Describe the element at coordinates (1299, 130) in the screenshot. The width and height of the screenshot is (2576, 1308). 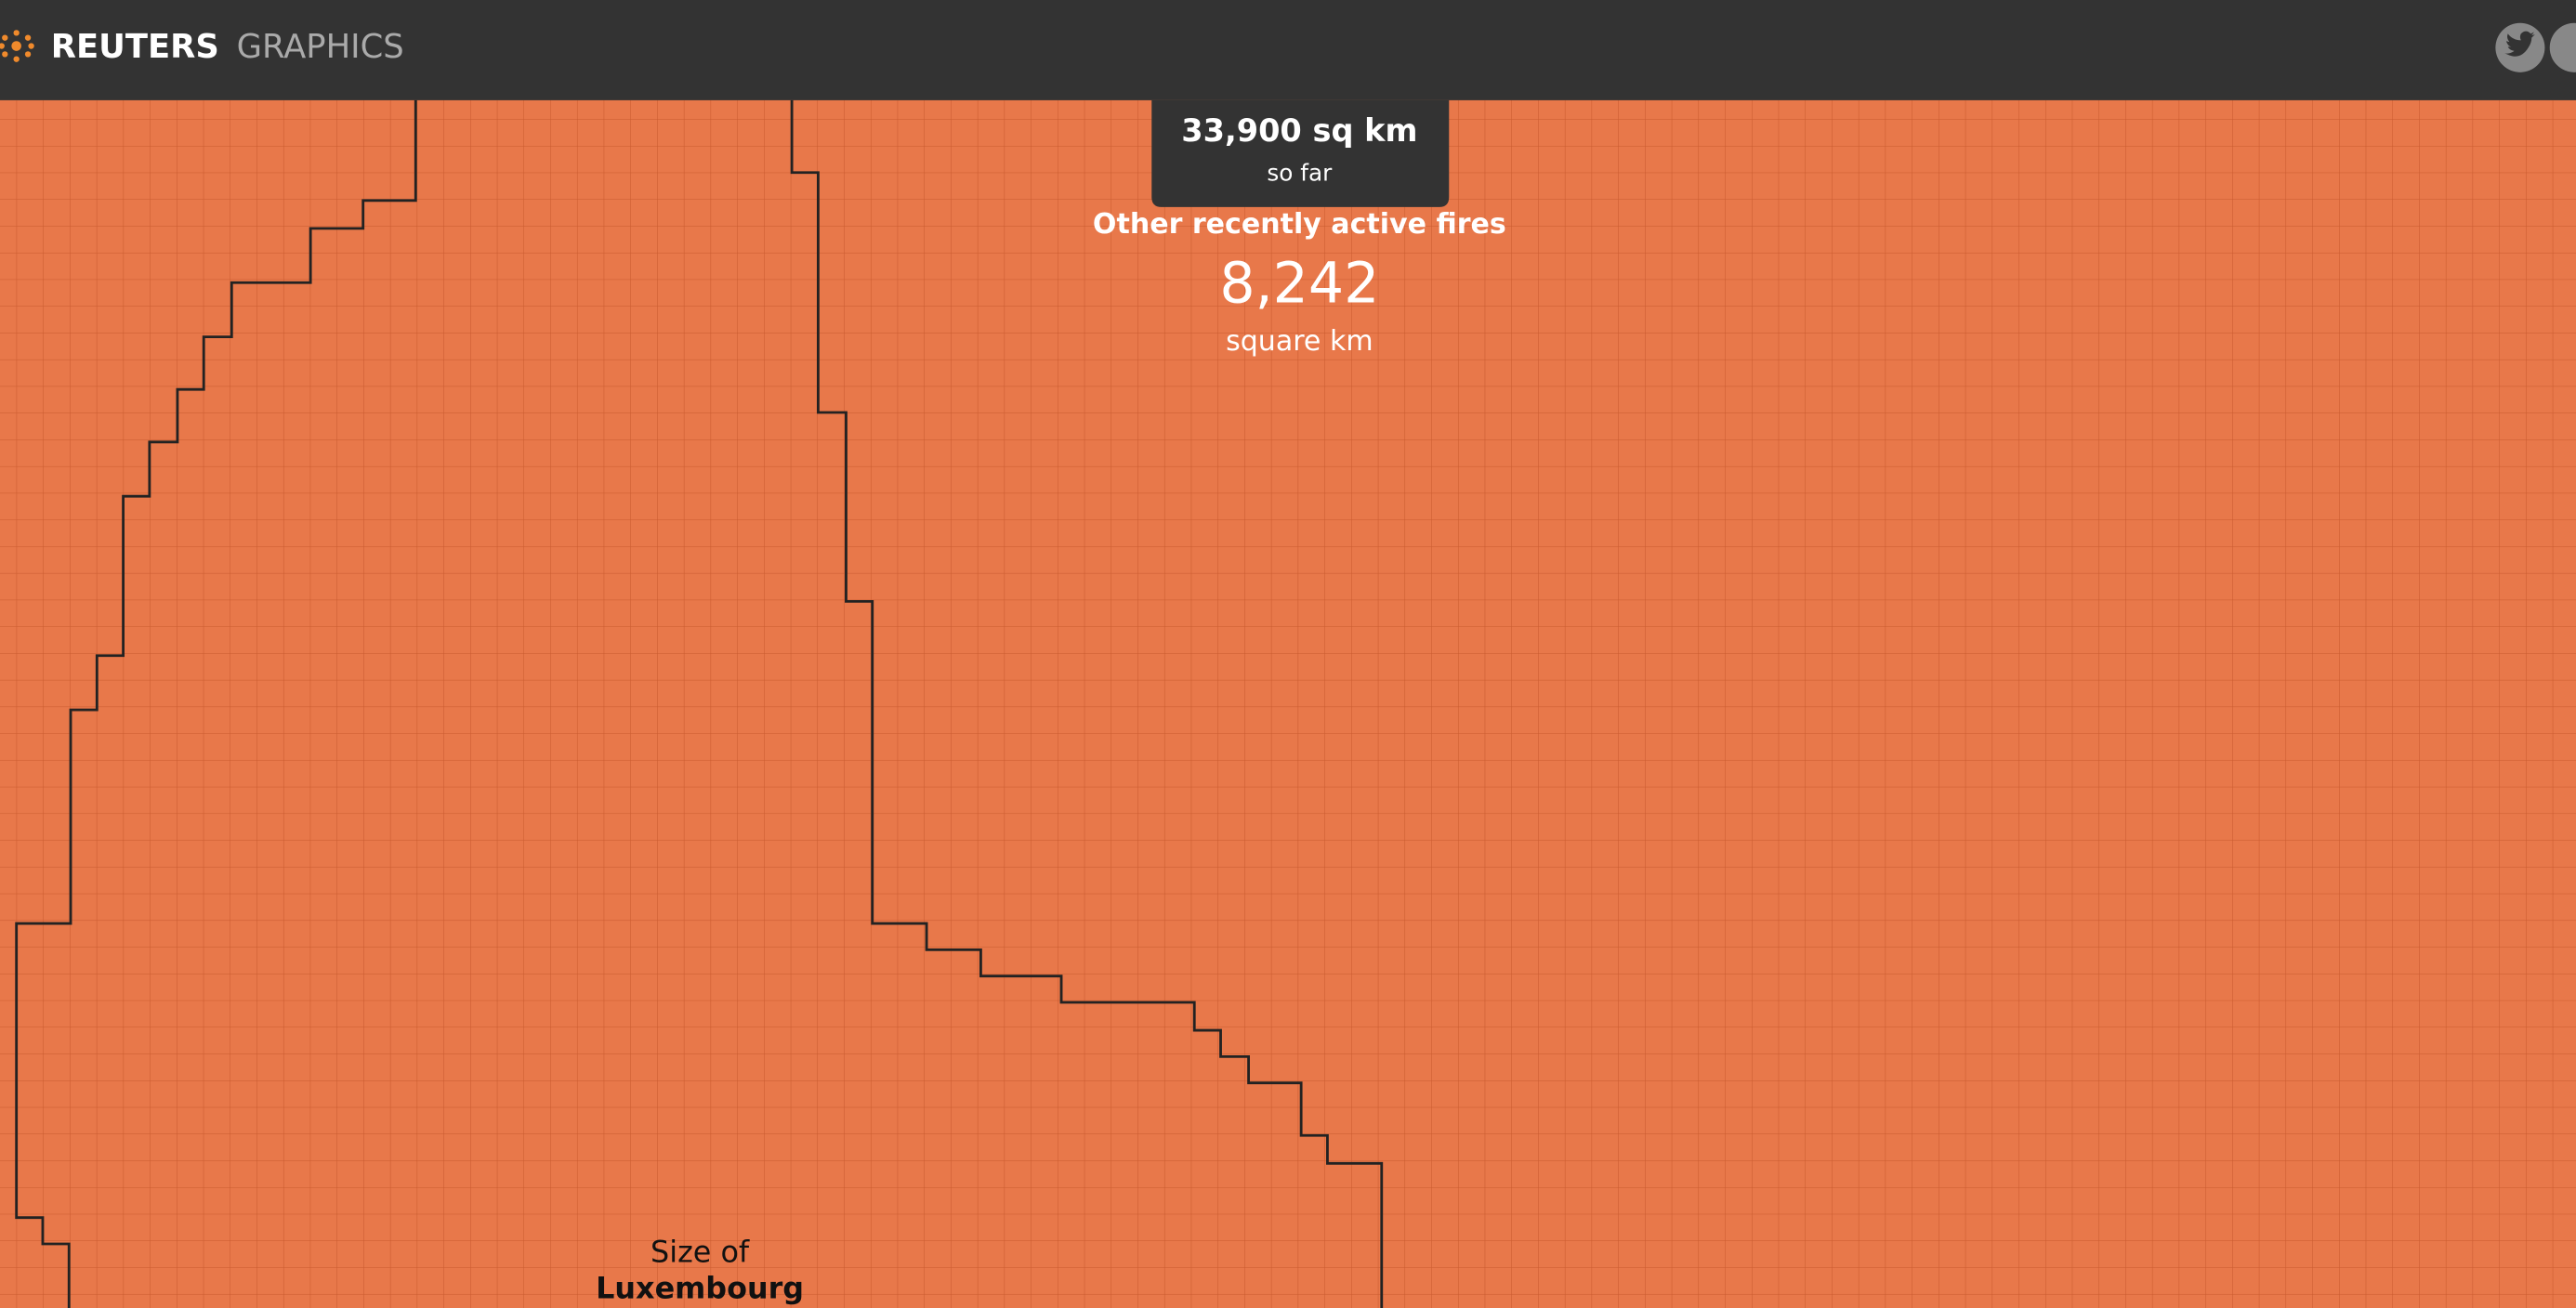
I see `tooltip-title: 33,900 sq km` at that location.